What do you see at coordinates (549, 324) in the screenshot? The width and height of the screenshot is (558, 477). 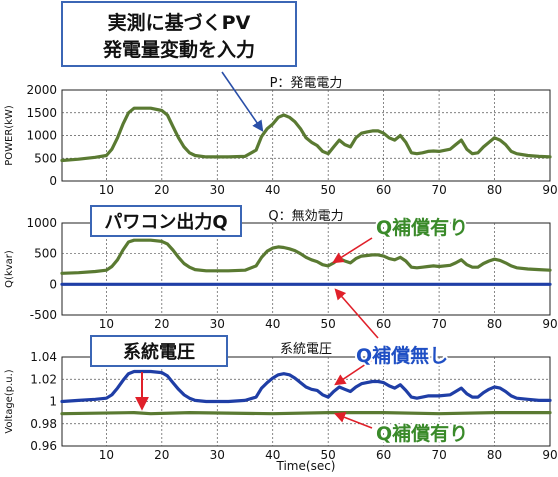 I see `reactive-power-x-tick-label: 90` at bounding box center [549, 324].